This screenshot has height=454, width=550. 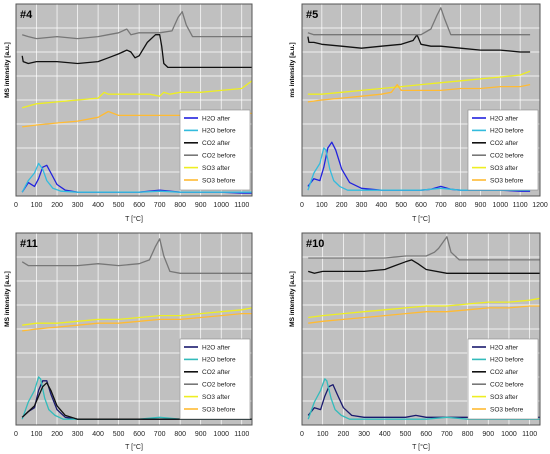 What do you see at coordinates (292, 69) in the screenshot?
I see `y-axis-label: ms intensity [a.u.]` at bounding box center [292, 69].